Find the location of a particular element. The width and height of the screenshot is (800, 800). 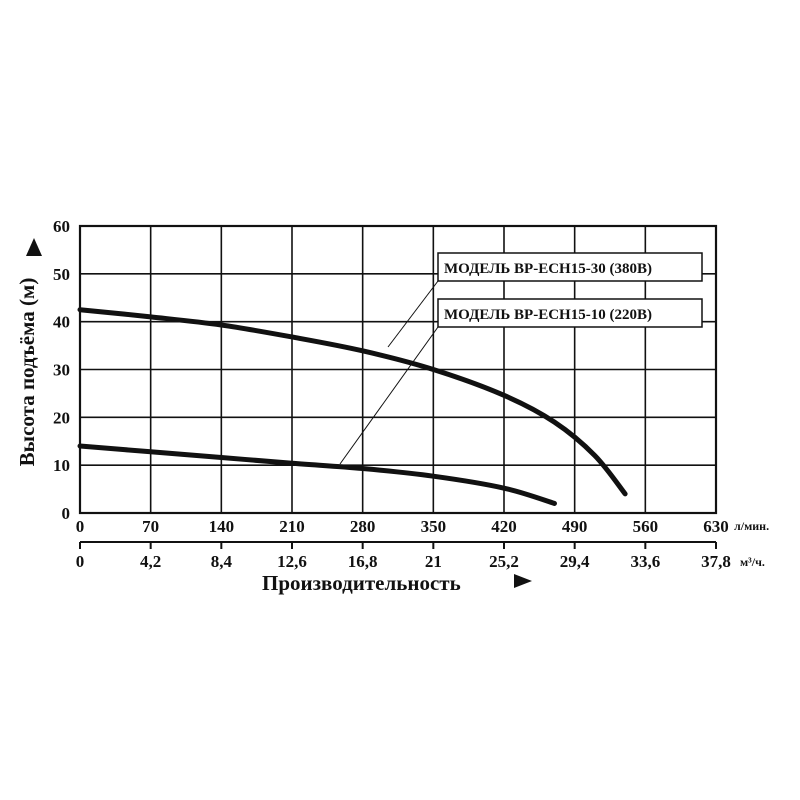

secondary-x-tick-label: 25,2 is located at coordinates (504, 561).